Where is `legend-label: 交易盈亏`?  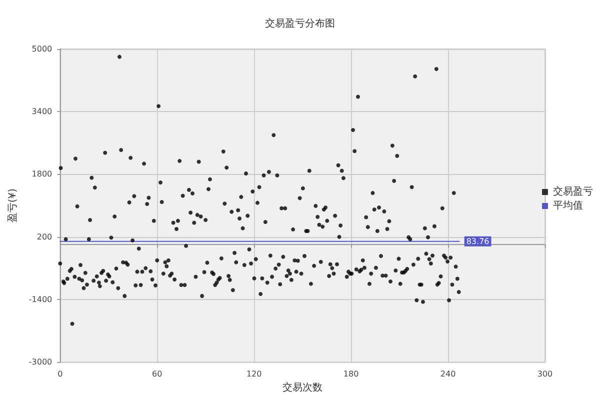 legend-label: 交易盈亏 is located at coordinates (573, 192).